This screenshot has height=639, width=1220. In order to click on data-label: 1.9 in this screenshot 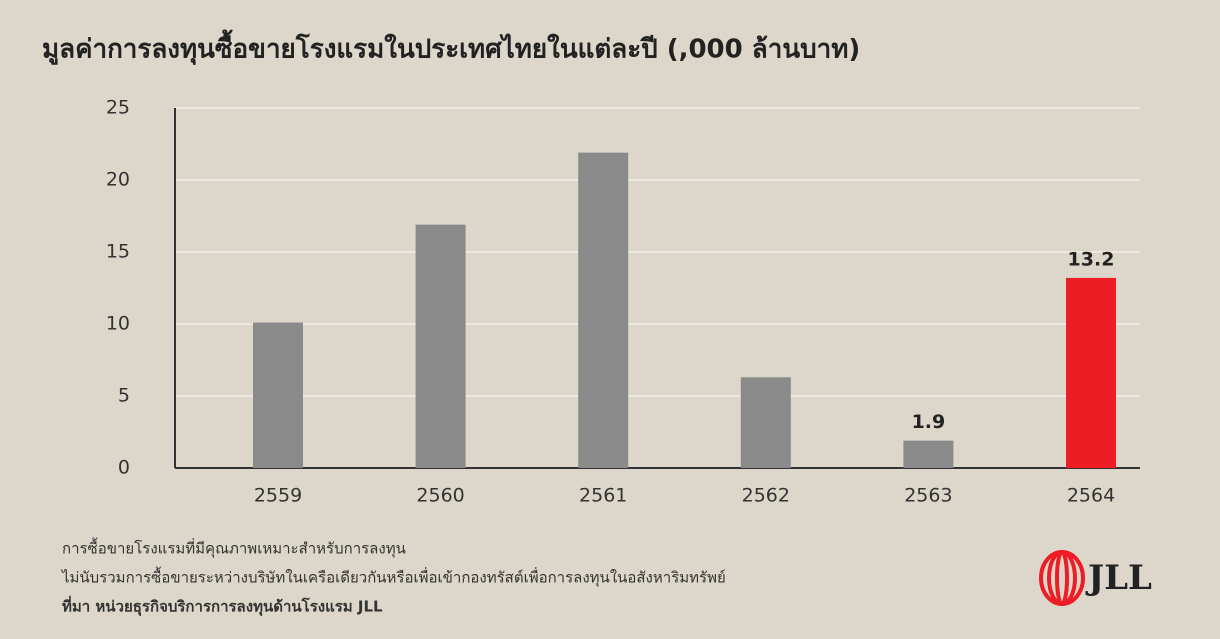, I will do `click(929, 422)`.